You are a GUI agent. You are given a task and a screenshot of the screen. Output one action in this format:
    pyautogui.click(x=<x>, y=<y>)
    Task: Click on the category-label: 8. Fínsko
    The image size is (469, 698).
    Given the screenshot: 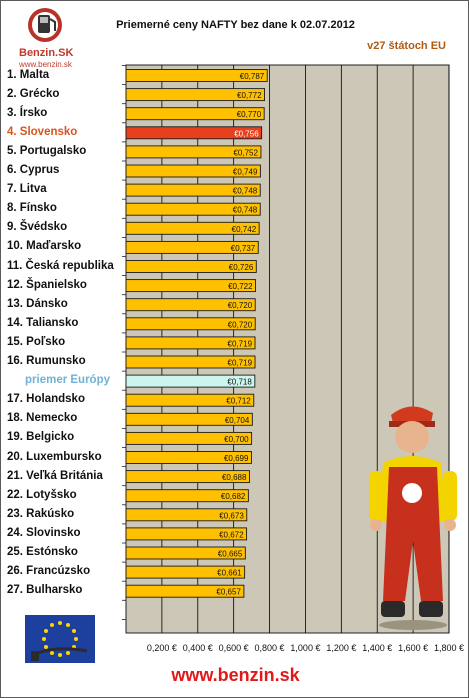 What is the action you would take?
    pyautogui.click(x=32, y=208)
    